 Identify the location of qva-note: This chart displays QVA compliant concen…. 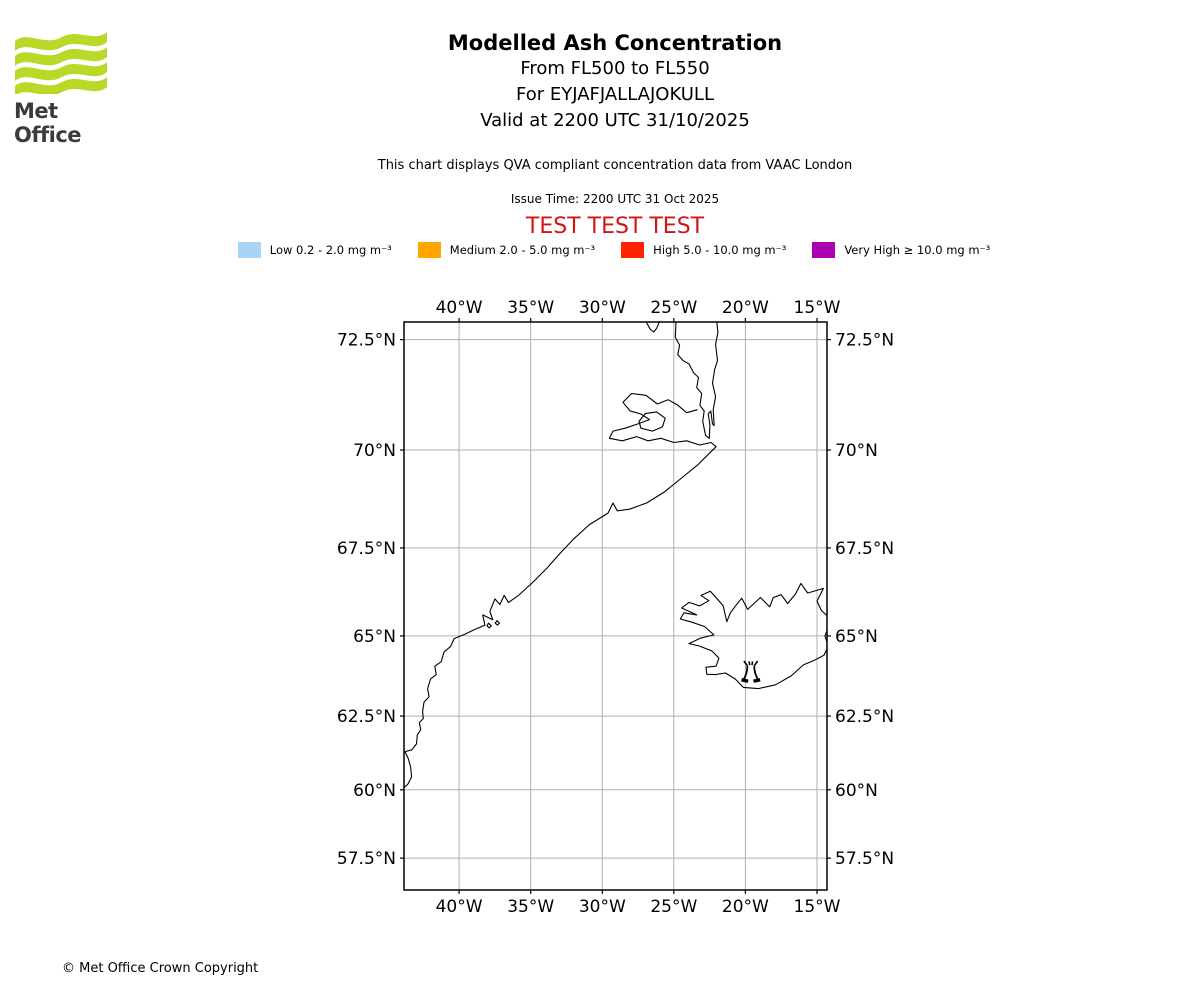
(615, 165).